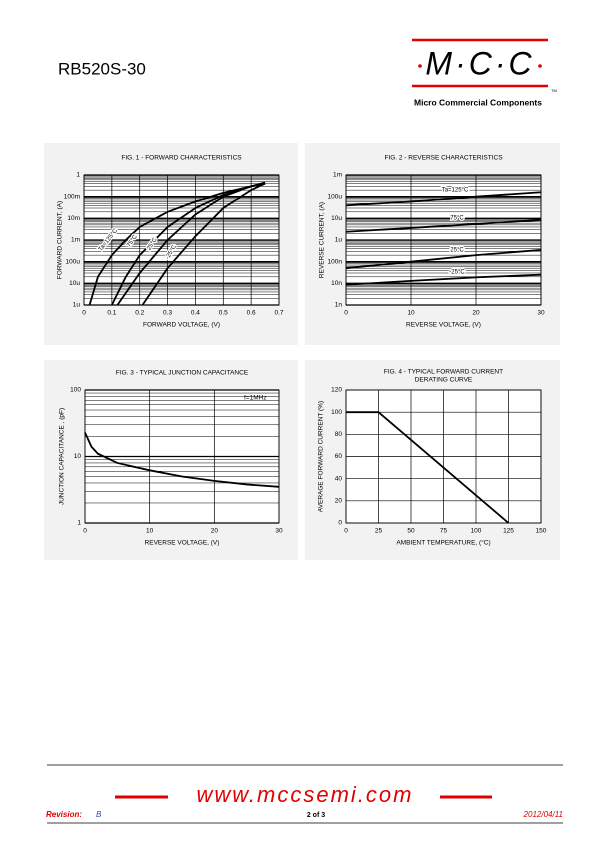  What do you see at coordinates (99, 814) in the screenshot?
I see `revision: B` at bounding box center [99, 814].